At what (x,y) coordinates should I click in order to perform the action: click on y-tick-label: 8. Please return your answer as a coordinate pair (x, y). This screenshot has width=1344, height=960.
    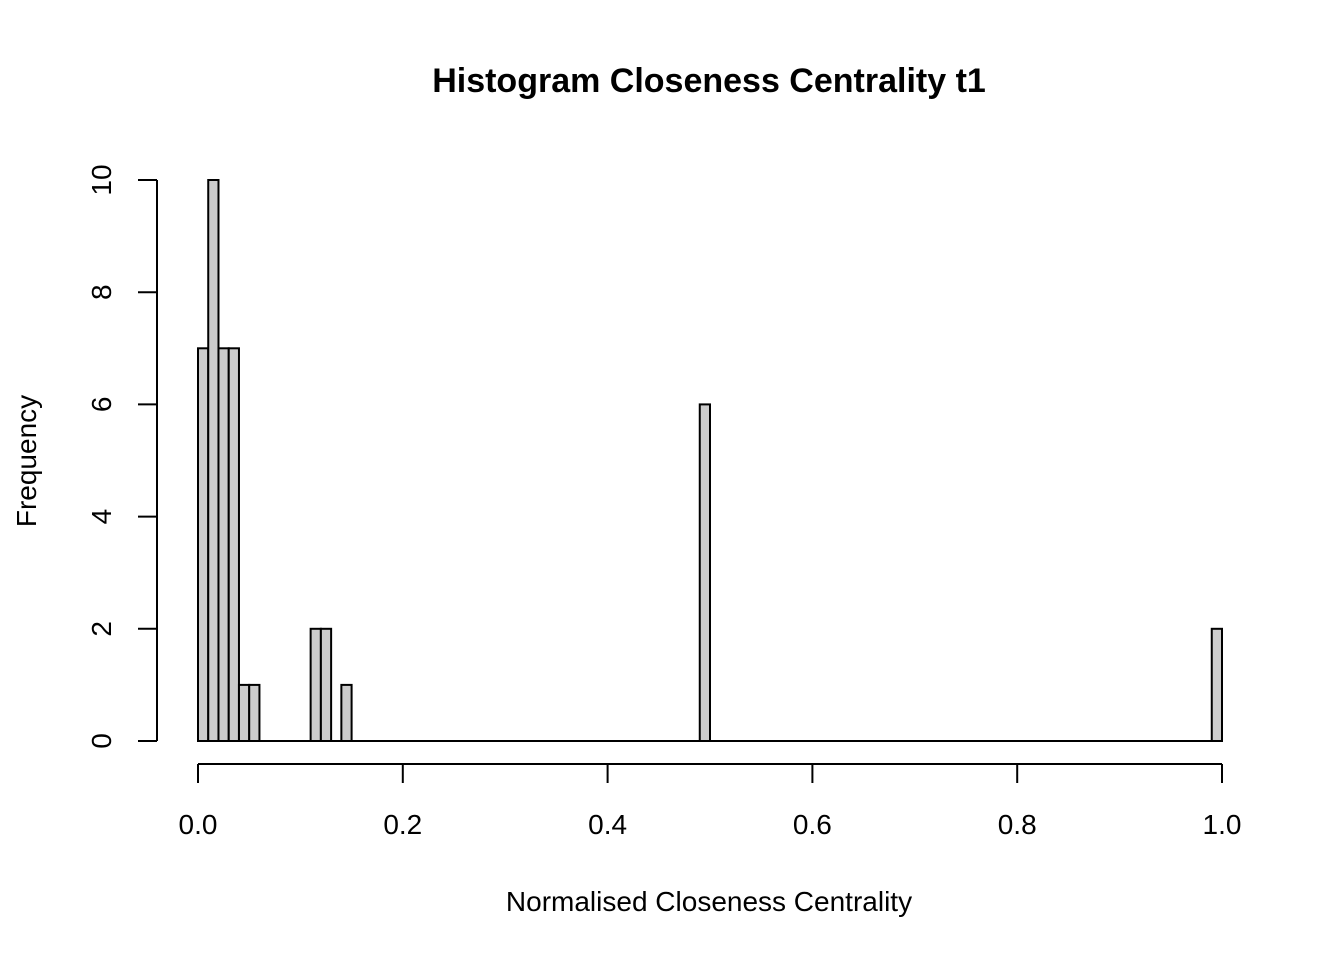
    Looking at the image, I should click on (101, 292).